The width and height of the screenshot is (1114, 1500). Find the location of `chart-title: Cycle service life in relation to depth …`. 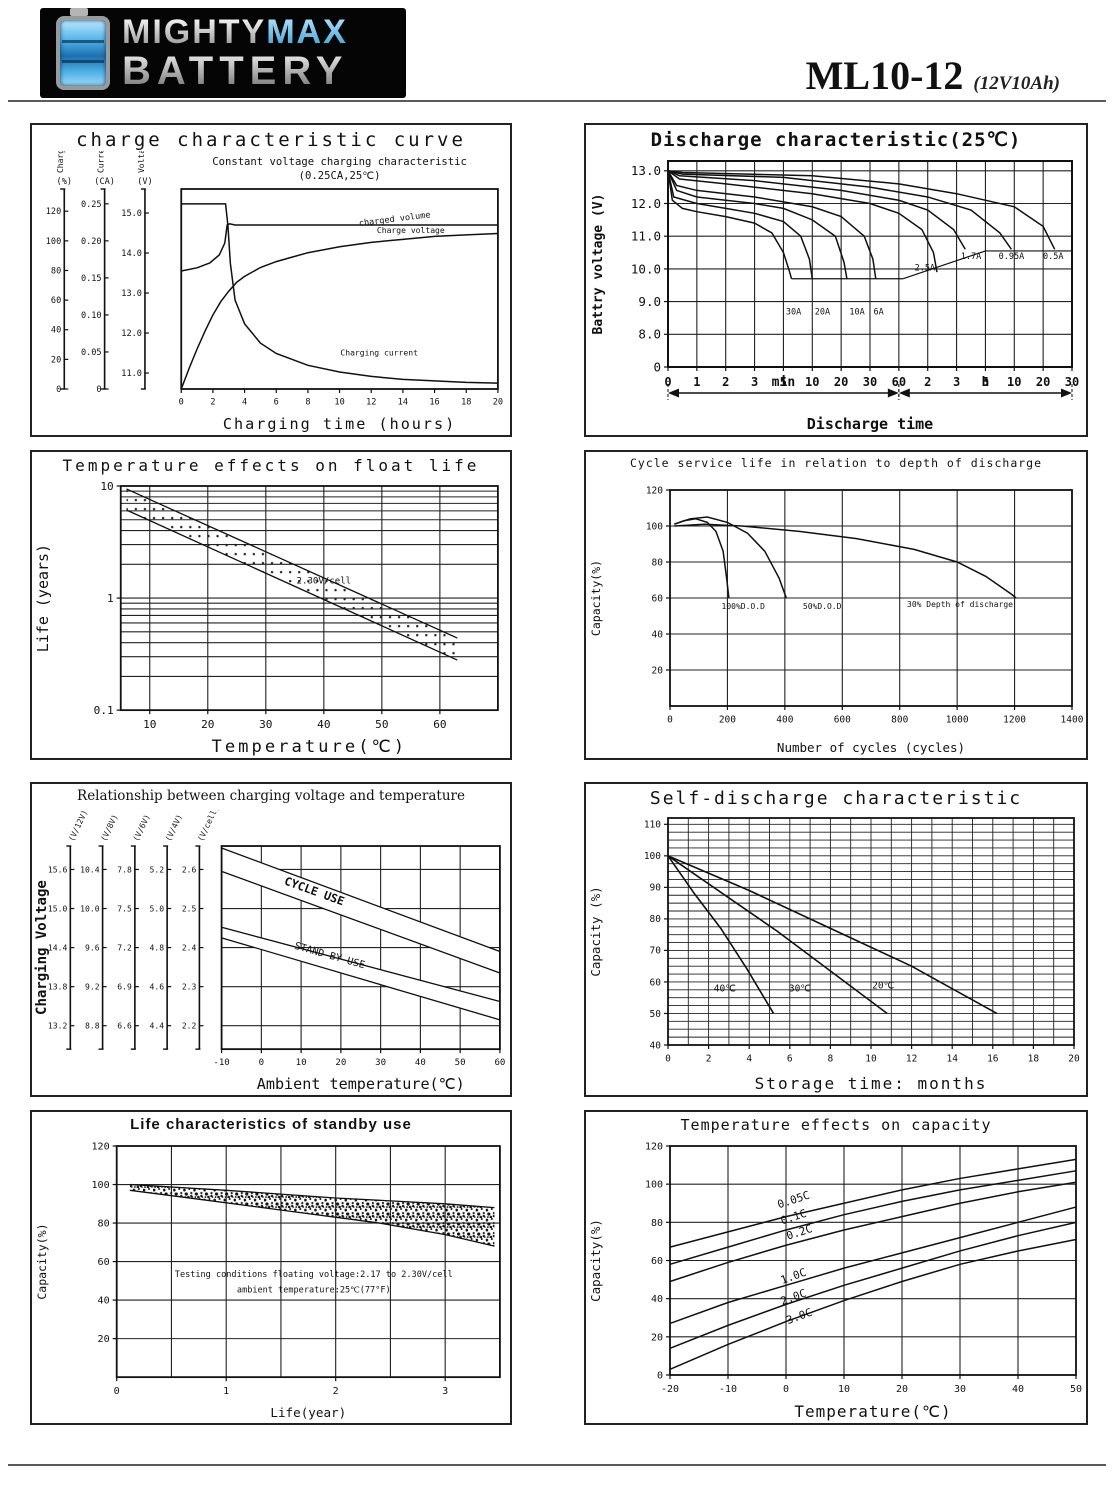

chart-title: Cycle service life in relation to depth … is located at coordinates (836, 463).